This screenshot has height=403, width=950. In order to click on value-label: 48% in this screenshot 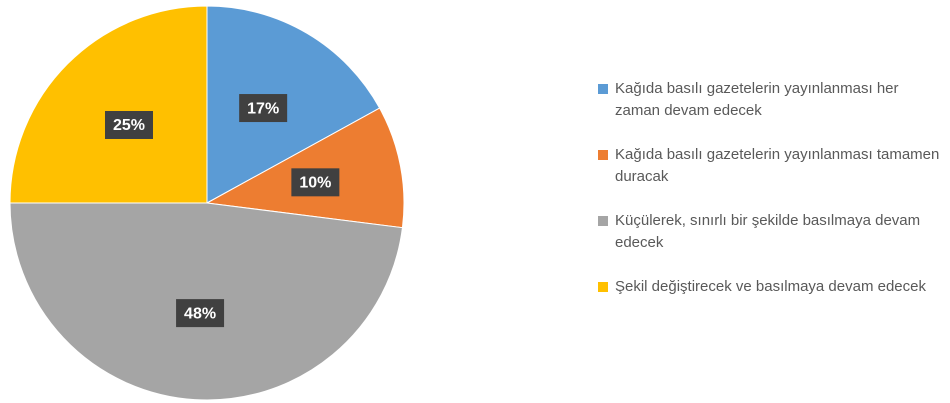, I will do `click(200, 313)`.